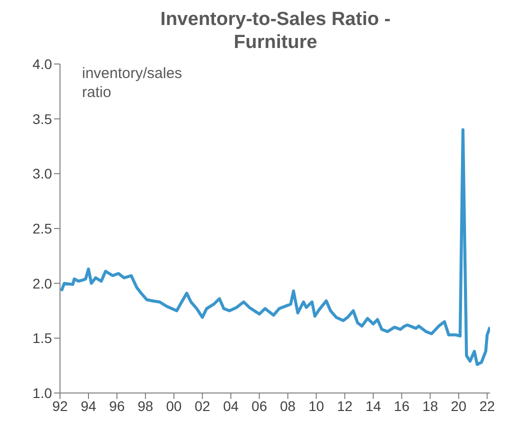 The height and width of the screenshot is (427, 508). I want to click on x-tick-label: 02, so click(202, 406).